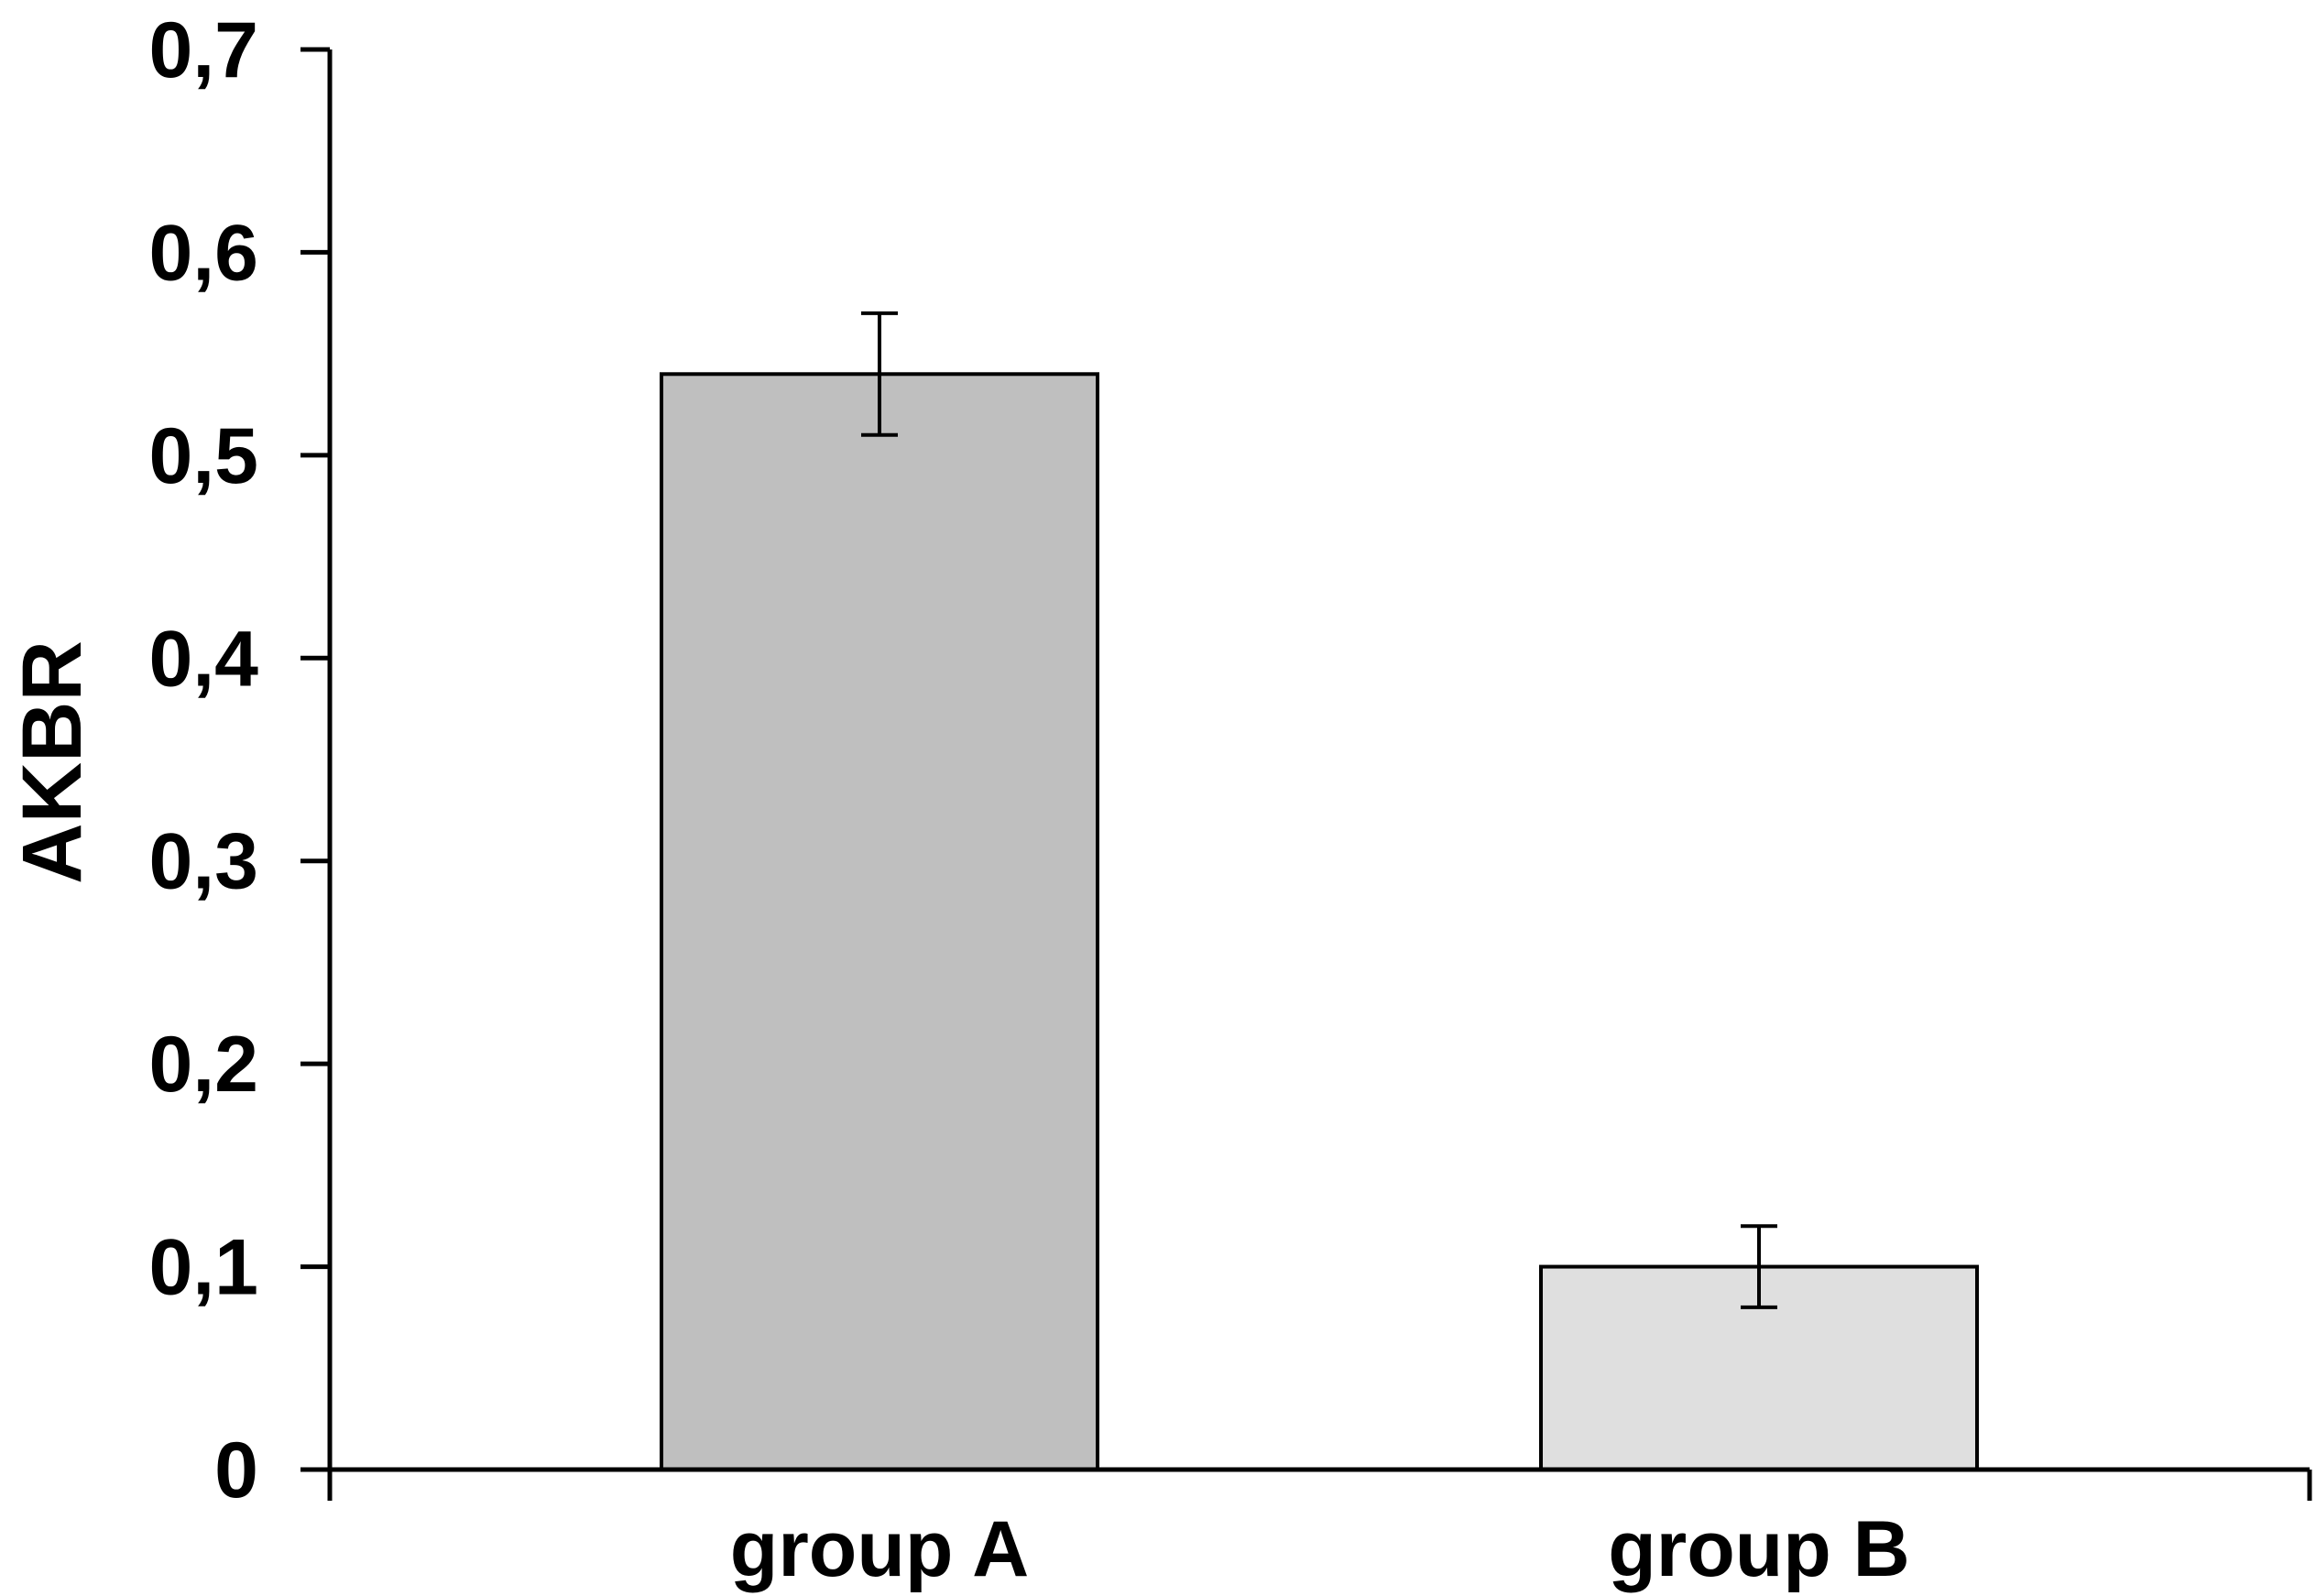 Image resolution: width=2316 pixels, height=1596 pixels. What do you see at coordinates (203, 253) in the screenshot?
I see `y-tick-label: 0,6` at bounding box center [203, 253].